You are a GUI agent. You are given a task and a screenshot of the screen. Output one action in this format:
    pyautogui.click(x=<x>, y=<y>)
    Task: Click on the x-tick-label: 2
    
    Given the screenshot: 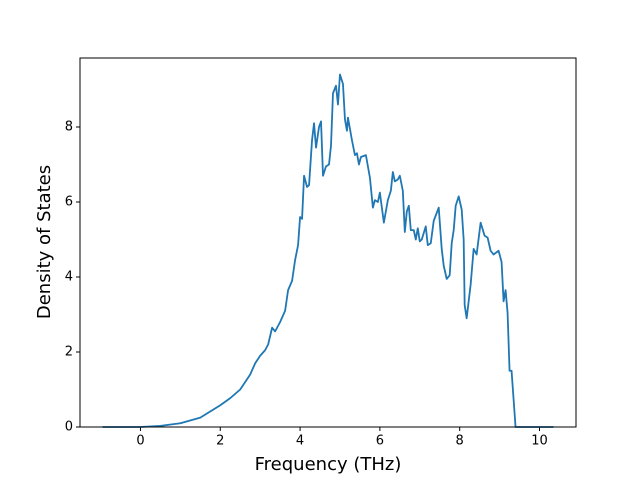 What is the action you would take?
    pyautogui.click(x=220, y=441)
    